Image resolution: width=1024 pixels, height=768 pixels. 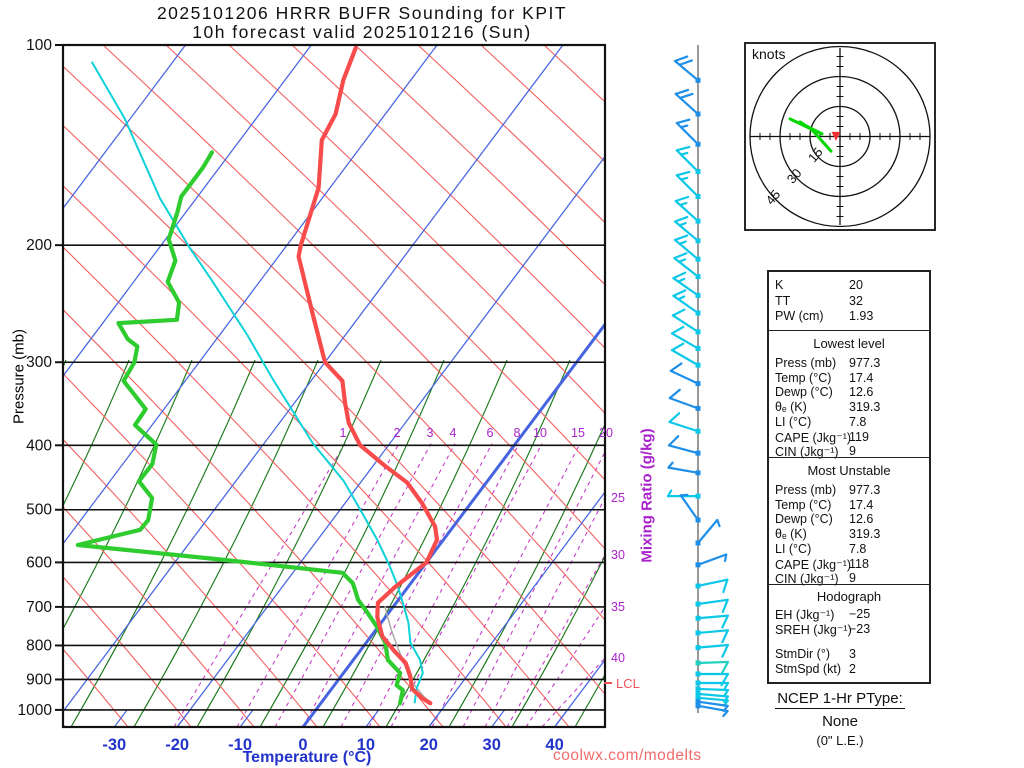 What do you see at coordinates (490, 433) in the screenshot?
I see `mixing-ratio-top-label: 6` at bounding box center [490, 433].